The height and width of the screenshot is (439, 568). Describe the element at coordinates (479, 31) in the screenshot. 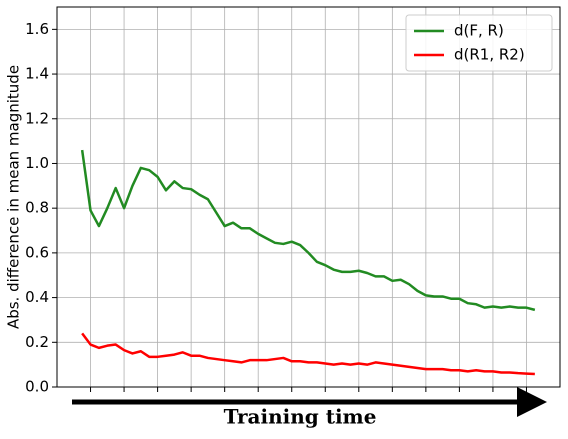

I see `legend-label: d(F, R)` at that location.